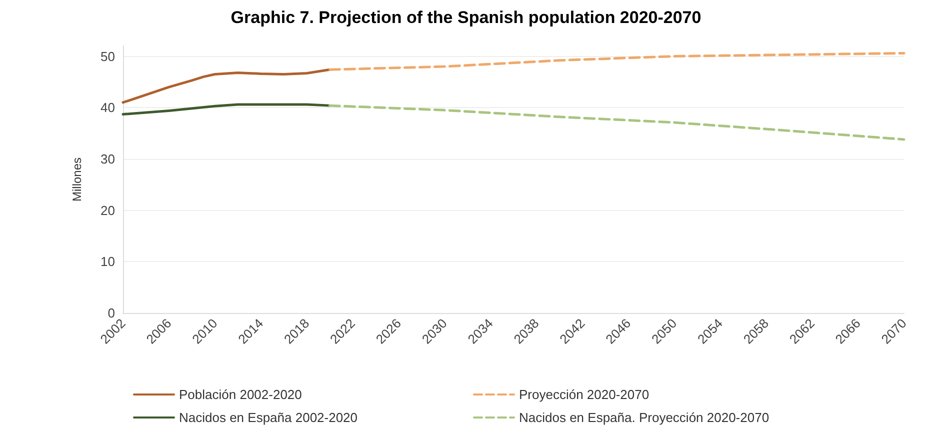 Image resolution: width=932 pixels, height=441 pixels. I want to click on legend-label: Nacidos en España 2002-2020, so click(268, 417).